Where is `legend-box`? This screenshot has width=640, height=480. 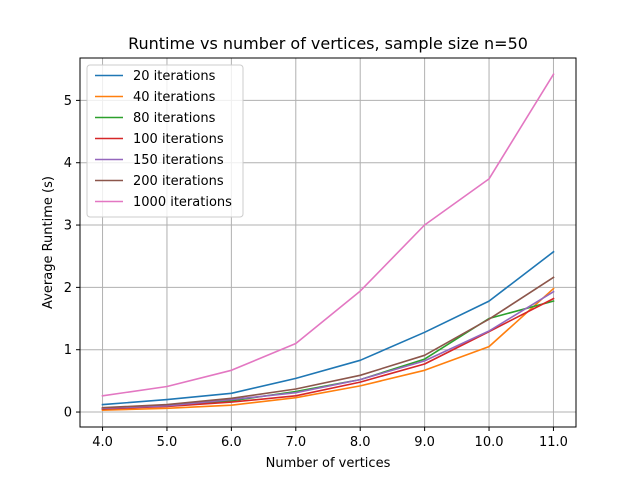
legend-box is located at coordinates (165, 141).